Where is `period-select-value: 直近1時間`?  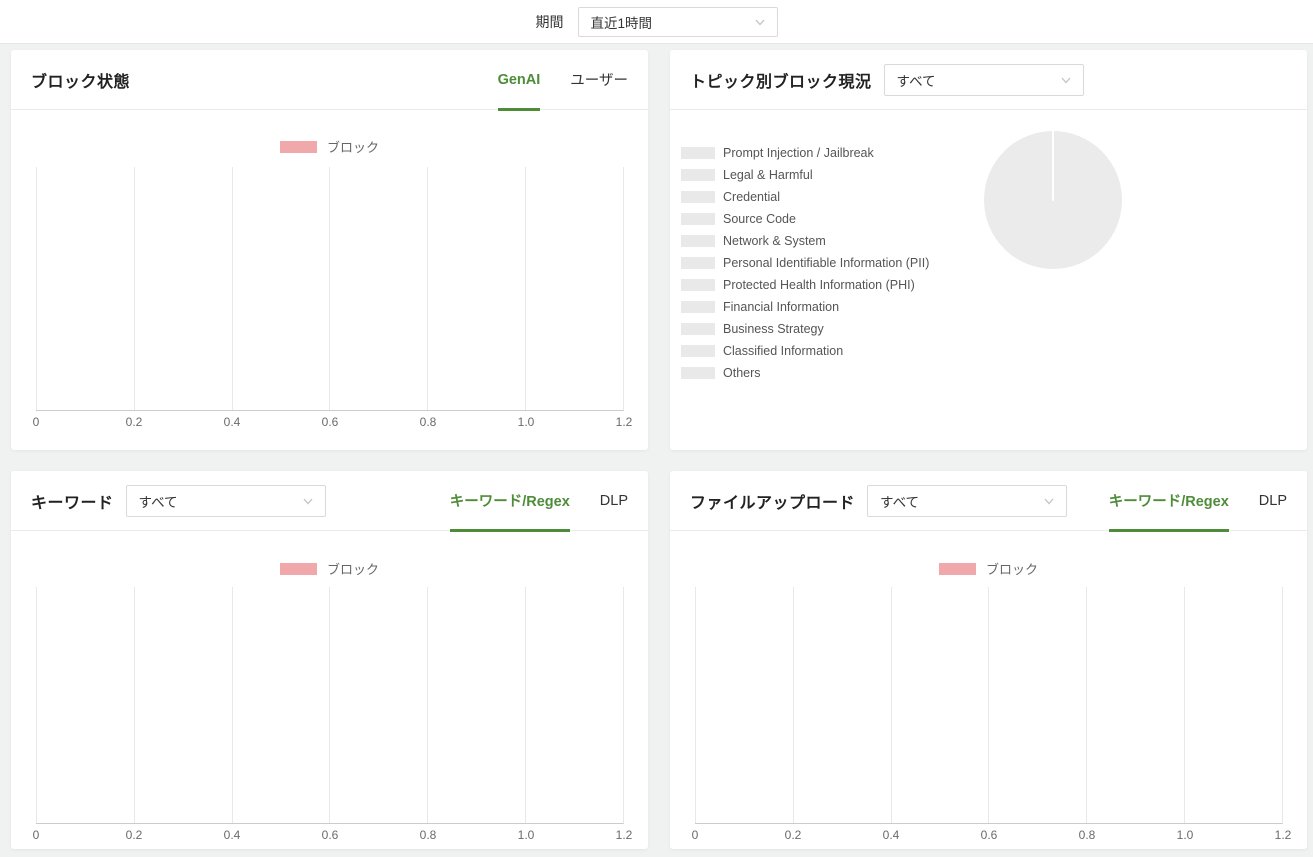
period-select-value: 直近1時間 is located at coordinates (621, 23).